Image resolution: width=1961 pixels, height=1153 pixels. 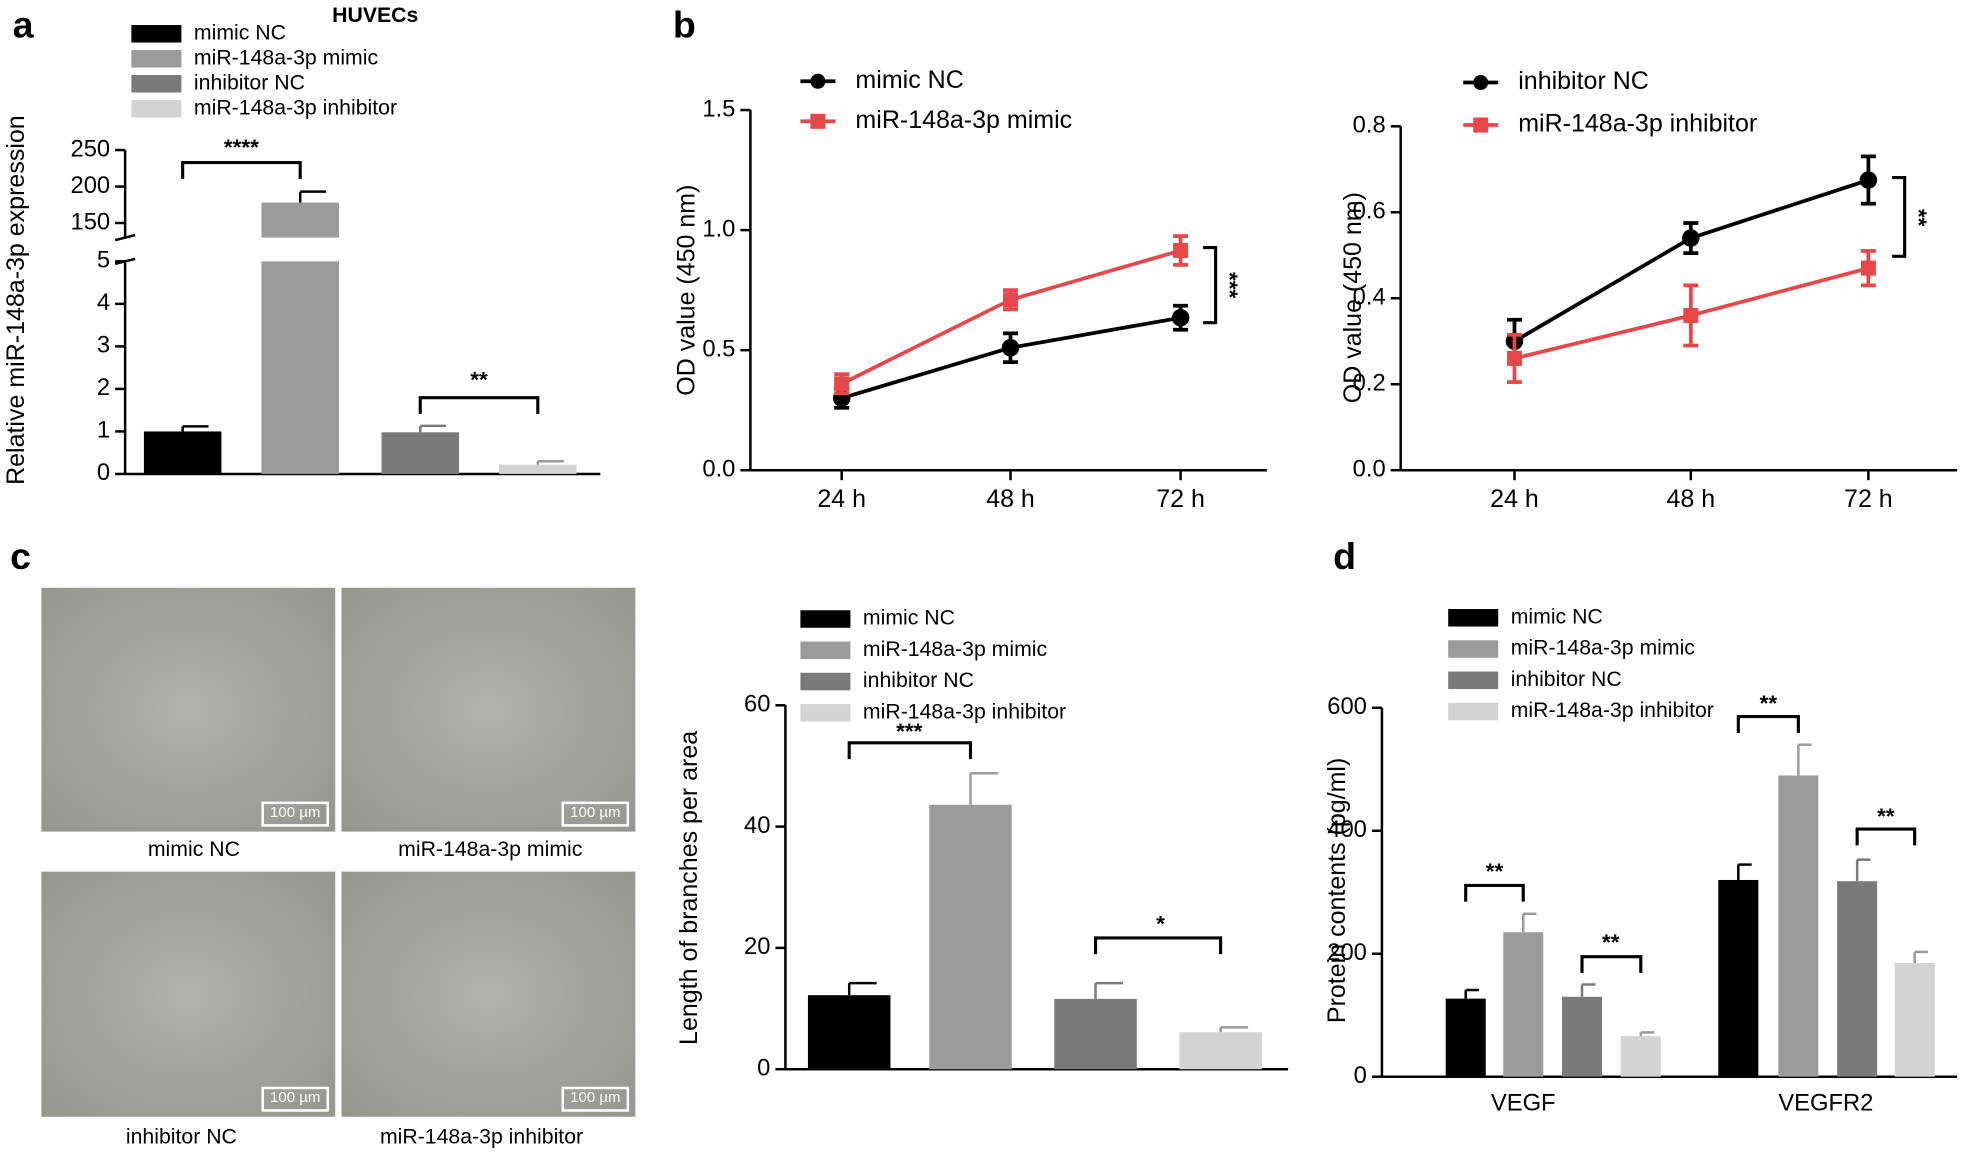 I want to click on y-tick-label: 250, so click(x=90, y=148).